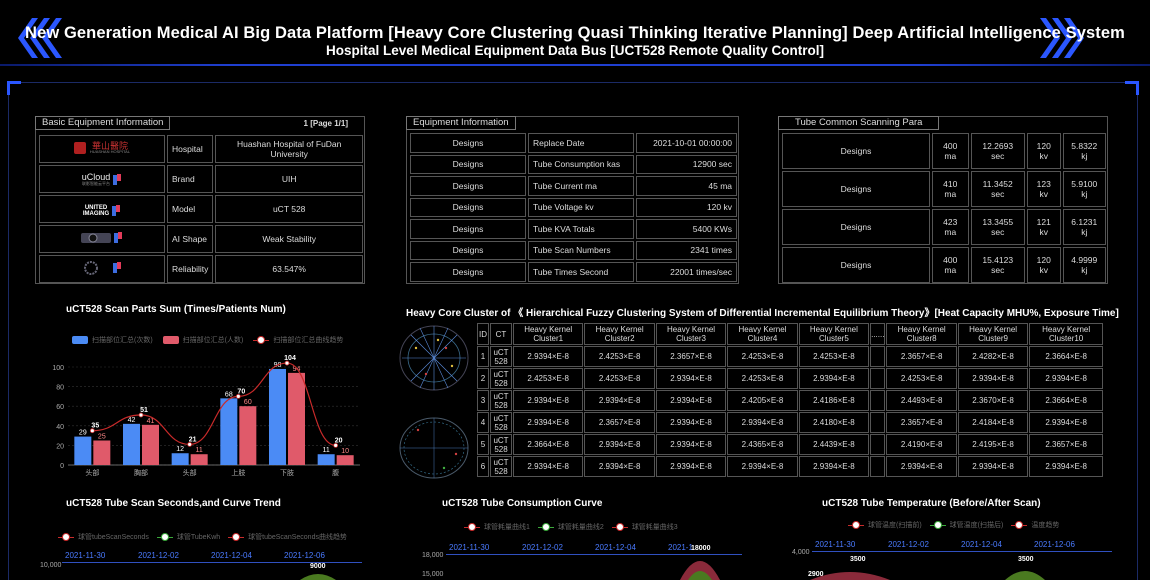 This screenshot has width=1150, height=580. Describe the element at coordinates (762, 444) in the screenshot. I see `cluster-value-cell: 2.4365×E-8` at that location.